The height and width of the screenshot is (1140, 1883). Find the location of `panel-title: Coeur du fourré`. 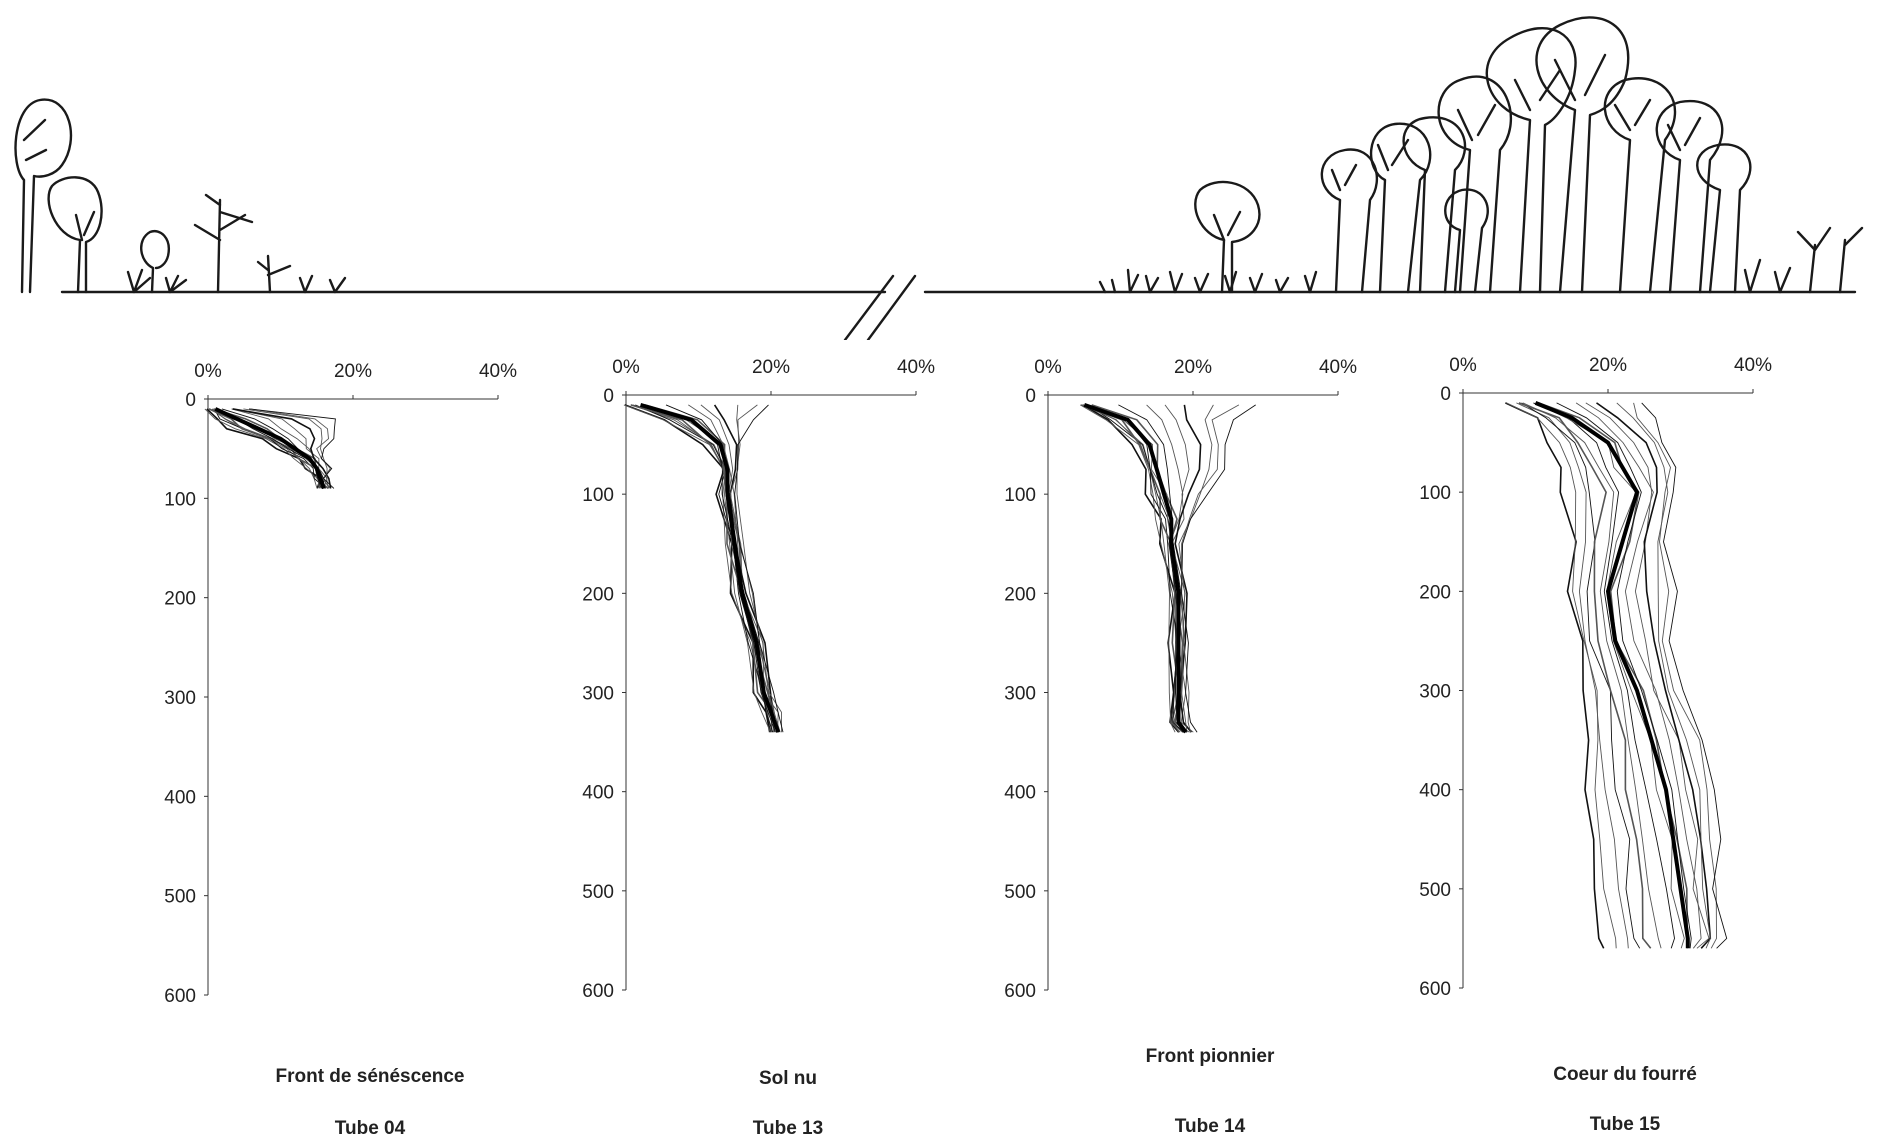

panel-title: Coeur du fourré is located at coordinates (1625, 1074).